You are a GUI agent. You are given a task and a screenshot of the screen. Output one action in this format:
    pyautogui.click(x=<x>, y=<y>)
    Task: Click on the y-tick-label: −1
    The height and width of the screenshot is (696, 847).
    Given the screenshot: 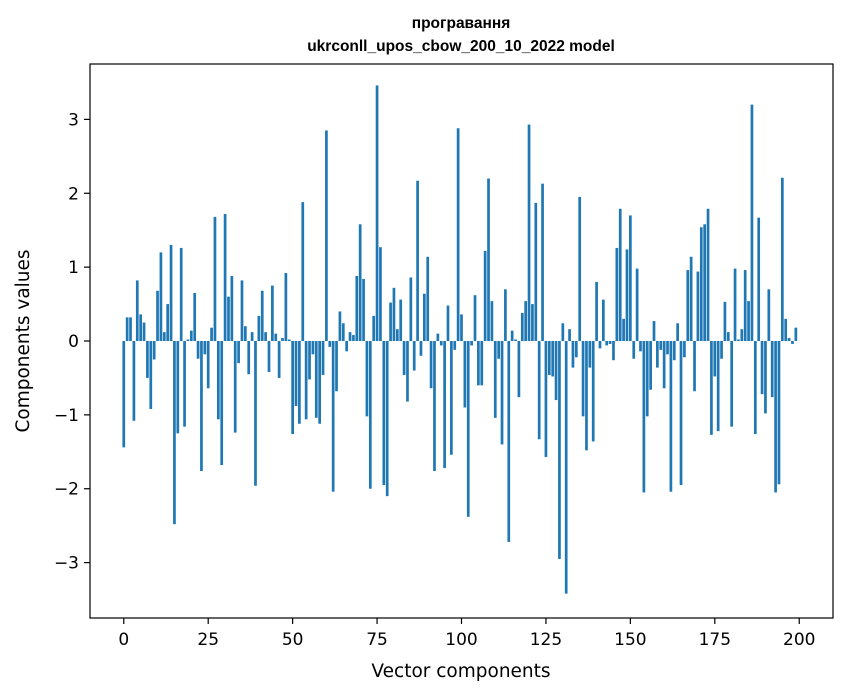 What is the action you would take?
    pyautogui.click(x=66, y=416)
    